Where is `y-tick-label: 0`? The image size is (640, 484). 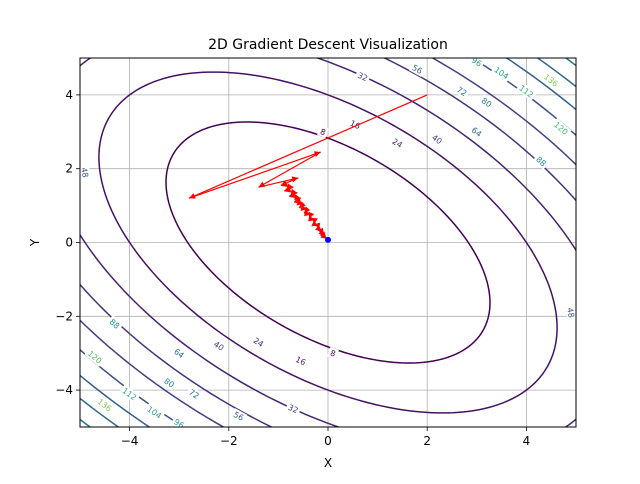
y-tick-label: 0 is located at coordinates (69, 243).